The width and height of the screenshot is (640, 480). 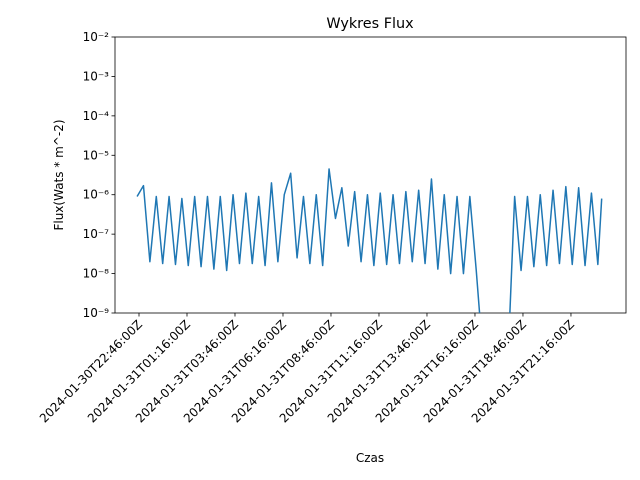 What do you see at coordinates (96, 155) in the screenshot?
I see `y-tick-label: 10⁻⁵` at bounding box center [96, 155].